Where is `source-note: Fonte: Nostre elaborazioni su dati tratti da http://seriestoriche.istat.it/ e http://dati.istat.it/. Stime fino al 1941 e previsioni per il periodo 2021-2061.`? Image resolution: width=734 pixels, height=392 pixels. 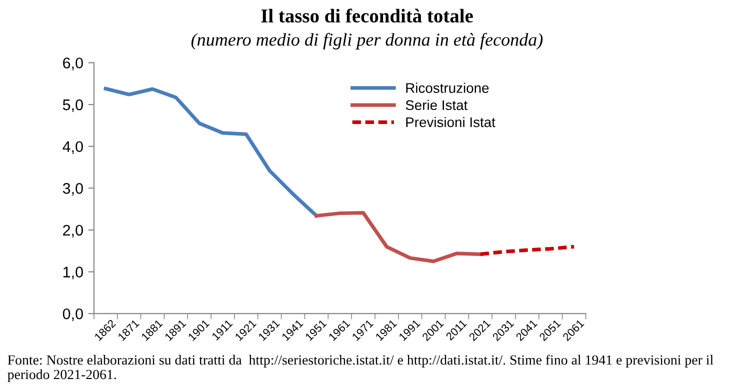
source-note: Fonte: Nostre elaborazioni su dati tratti da http://seriestoriche.istat.it/ e http://dati.istat.it/. Stime fino al 1941 e previsioni per il periodo 2021-2061. is located at coordinates (361, 368).